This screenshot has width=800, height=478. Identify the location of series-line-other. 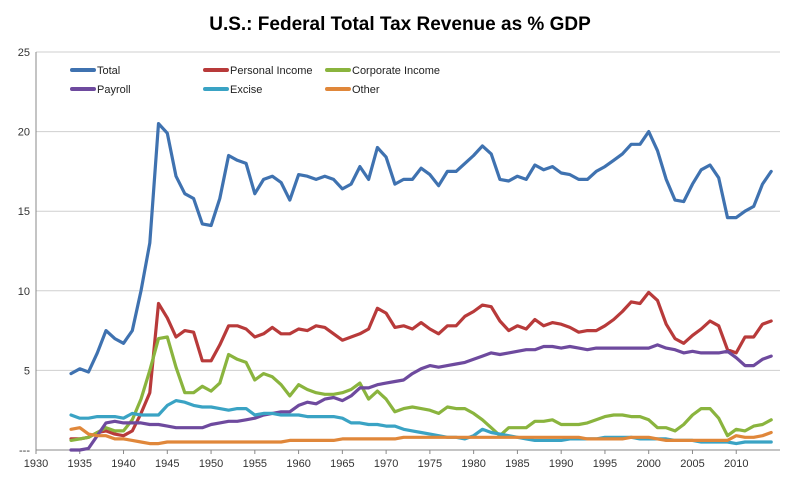
(421, 436).